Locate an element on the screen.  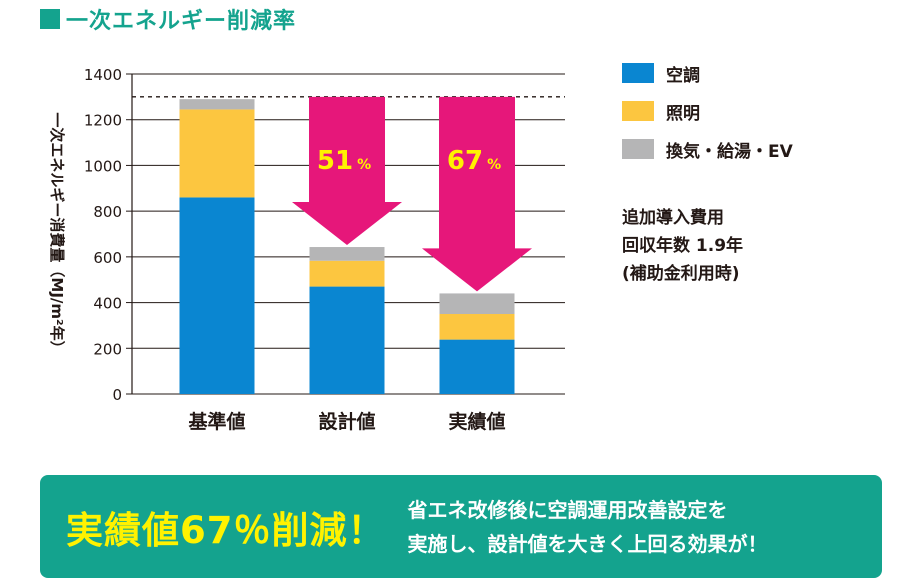
x-category-label: 設計値 is located at coordinates (346, 421).